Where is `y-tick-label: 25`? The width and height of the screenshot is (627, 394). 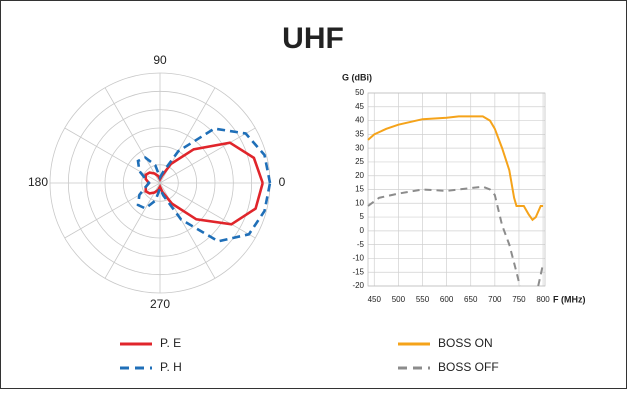
y-tick-label: 25 is located at coordinates (359, 161).